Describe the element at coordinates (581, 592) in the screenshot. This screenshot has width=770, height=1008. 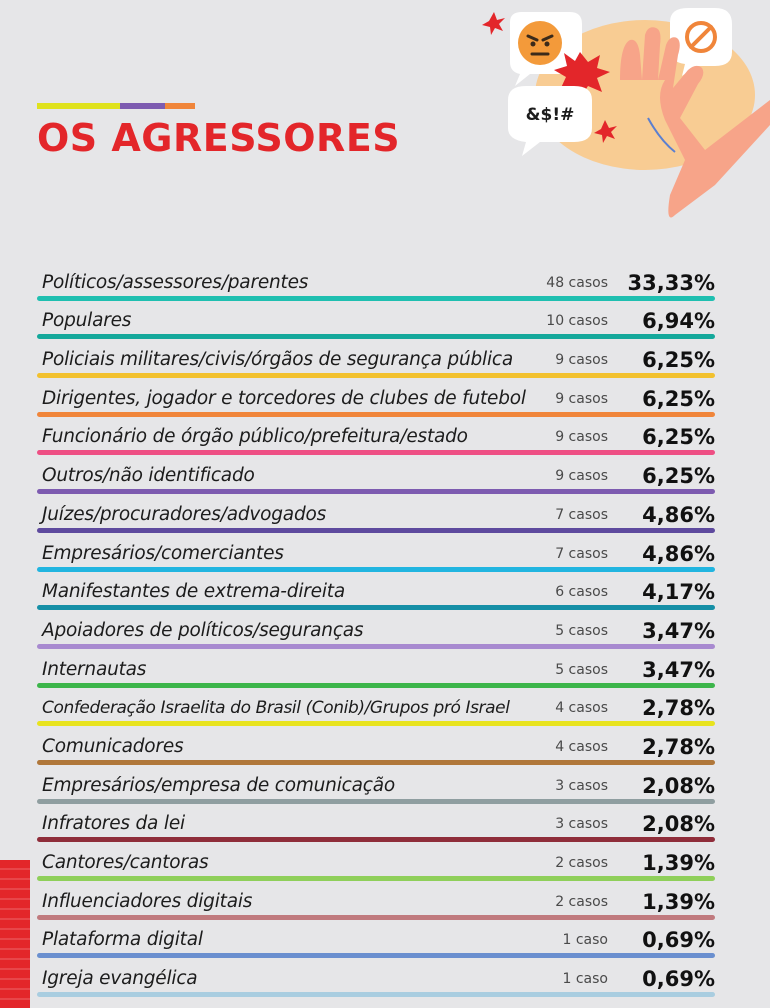
I see `row-cases: 6 casos` at that location.